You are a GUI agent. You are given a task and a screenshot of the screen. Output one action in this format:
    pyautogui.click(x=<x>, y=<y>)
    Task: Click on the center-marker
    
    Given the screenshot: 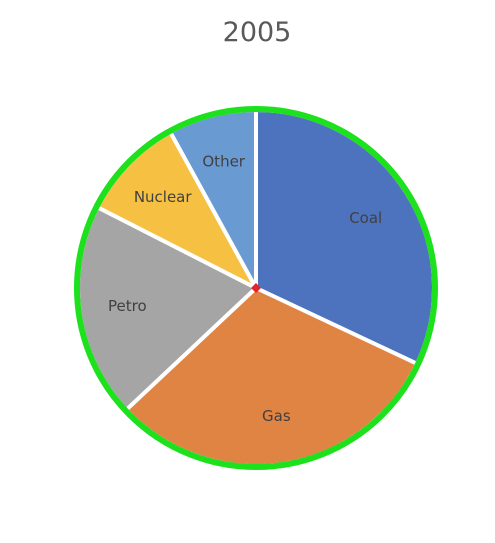 What is the action you would take?
    pyautogui.click(x=256, y=288)
    